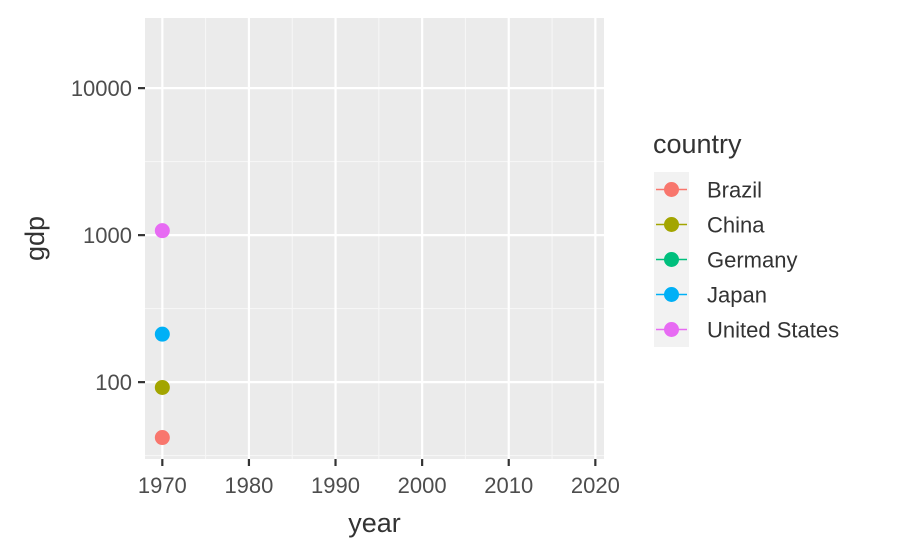 The image size is (900, 556). I want to click on x-tick-label: 1990, so click(335, 485).